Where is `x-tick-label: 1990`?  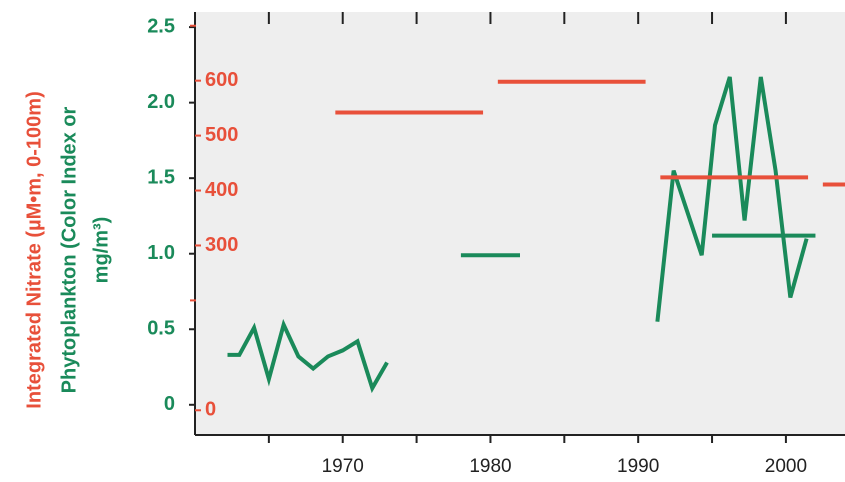 x-tick-label: 1990 is located at coordinates (638, 466).